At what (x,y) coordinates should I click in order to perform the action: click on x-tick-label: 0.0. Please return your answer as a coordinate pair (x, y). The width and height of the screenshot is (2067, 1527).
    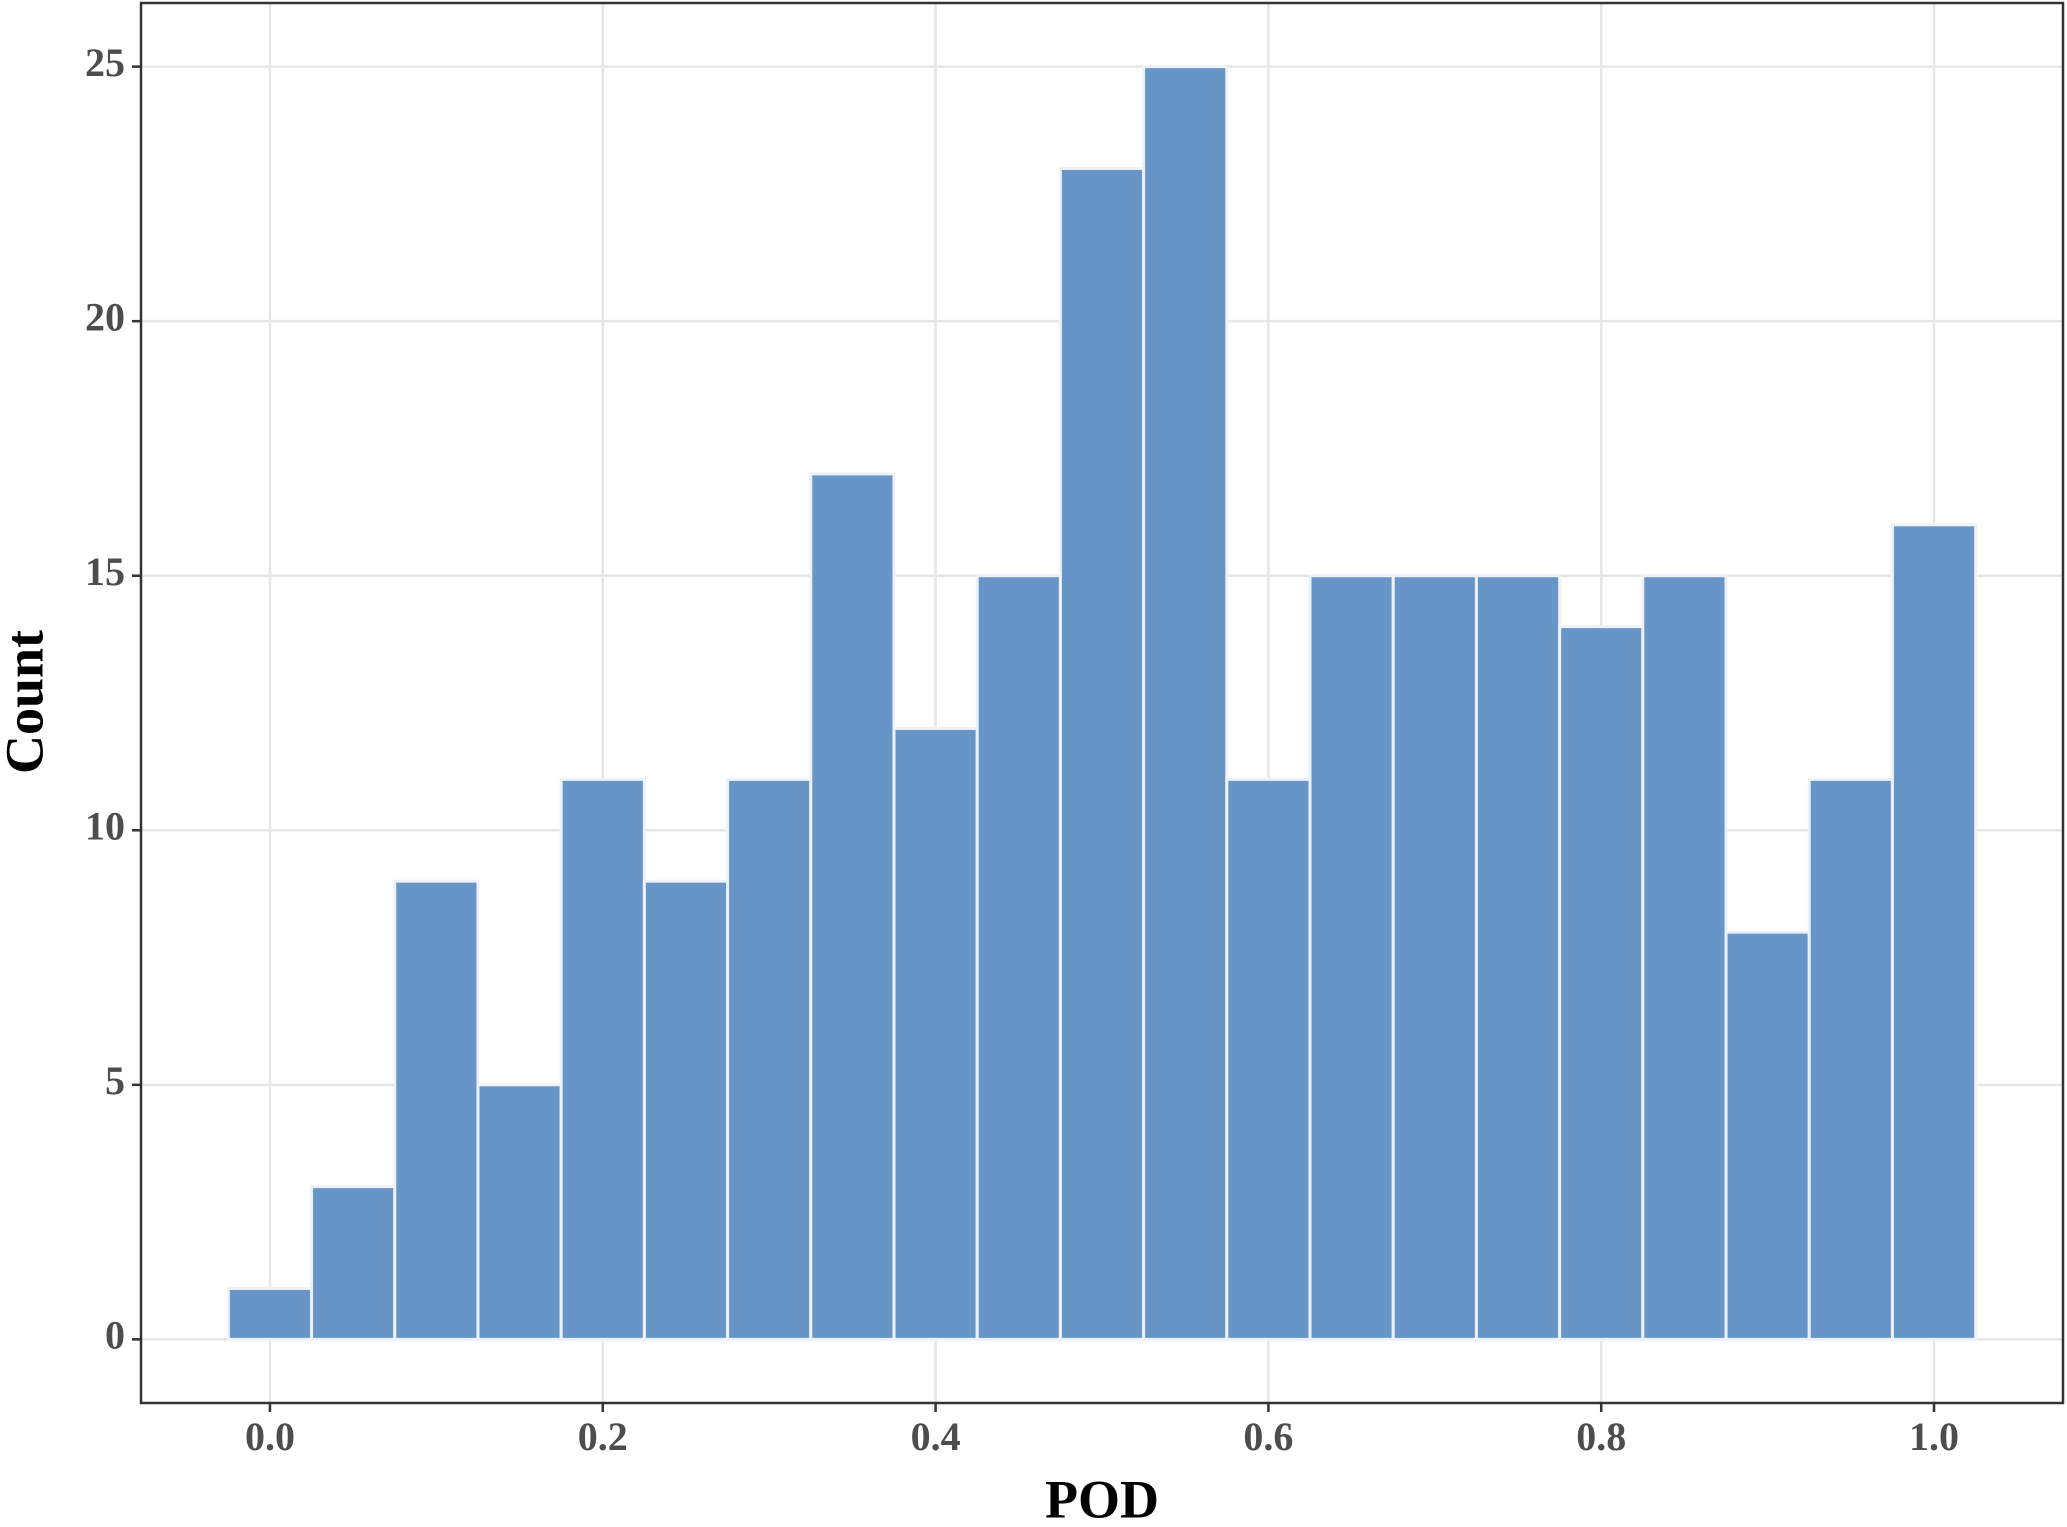
    Looking at the image, I should click on (270, 1436).